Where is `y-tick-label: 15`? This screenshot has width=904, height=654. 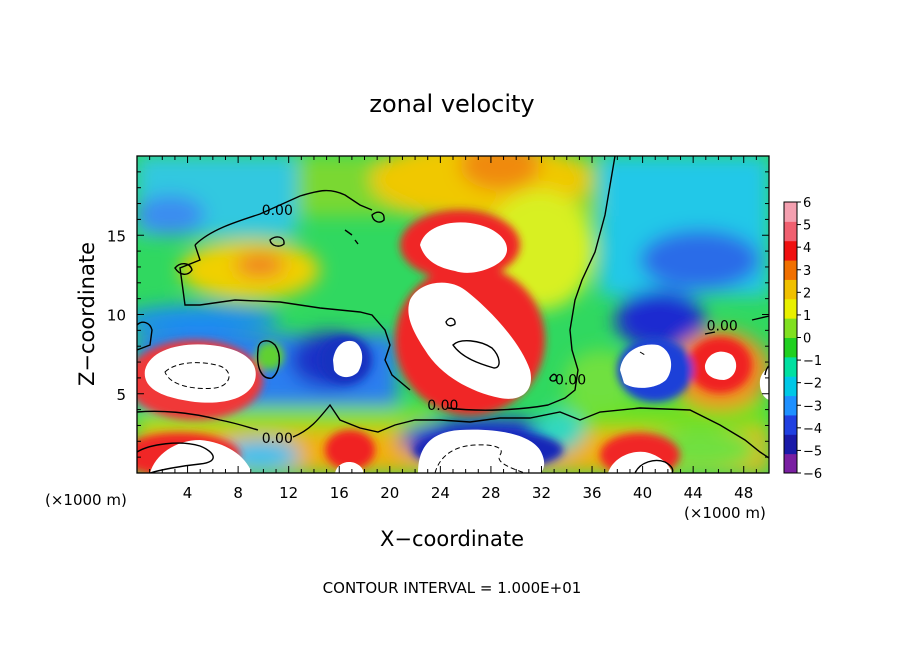 y-tick-label: 15 is located at coordinates (116, 236).